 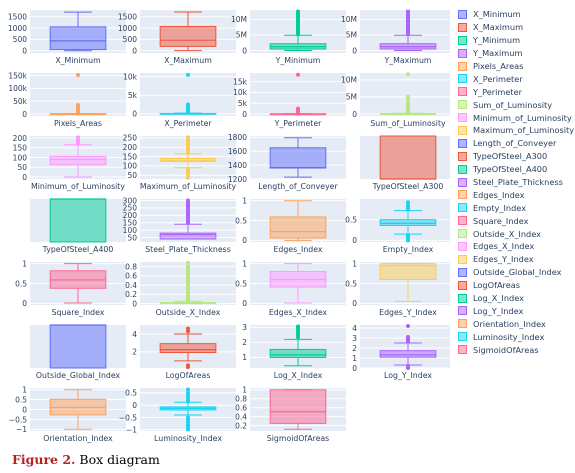 What do you see at coordinates (515, 14) in the screenshot?
I see `legend-entry: X_Minimum` at bounding box center [515, 14].